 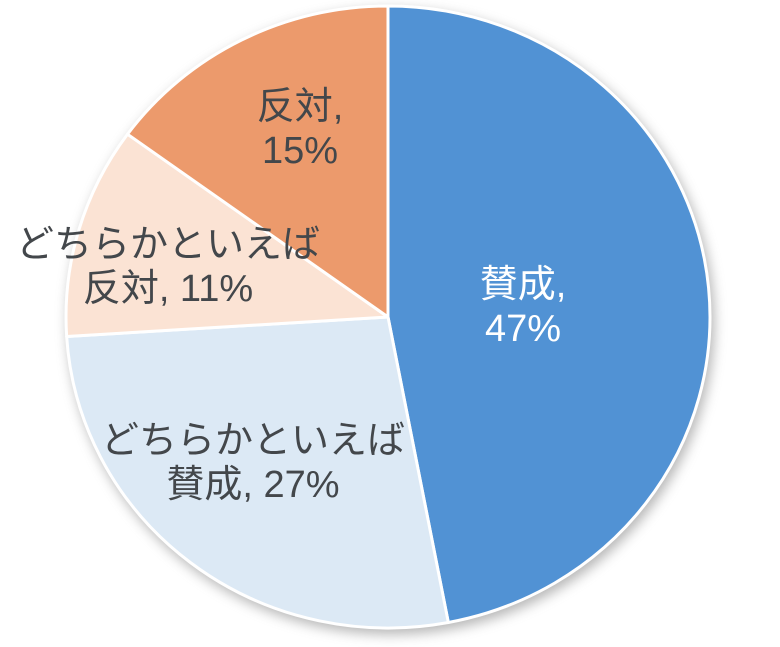 What do you see at coordinates (168, 267) in the screenshot?
I see `pie-slice-label-2: どちらかといえば反対, 11%` at bounding box center [168, 267].